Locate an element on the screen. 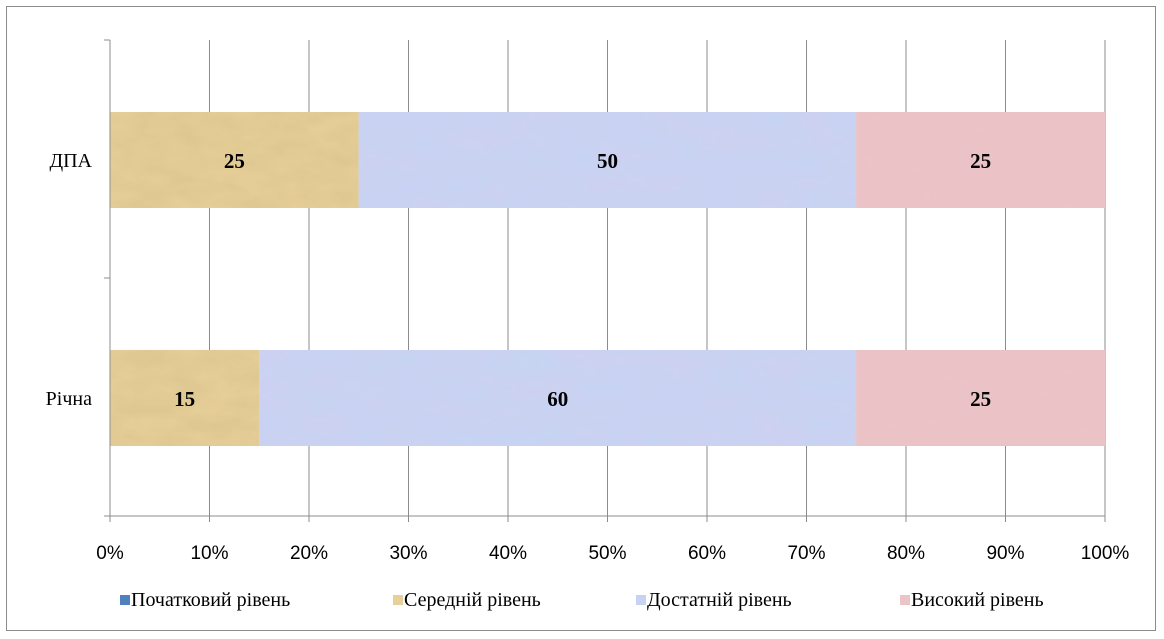 The height and width of the screenshot is (639, 1164). x-tick-label: 90% is located at coordinates (1005, 553).